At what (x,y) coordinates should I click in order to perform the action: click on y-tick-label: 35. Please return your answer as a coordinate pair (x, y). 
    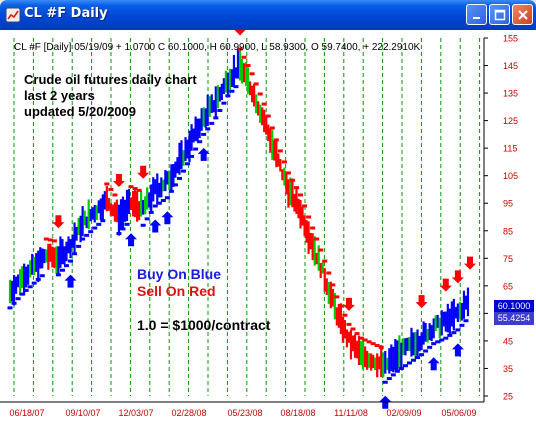
    Looking at the image, I should click on (508, 369).